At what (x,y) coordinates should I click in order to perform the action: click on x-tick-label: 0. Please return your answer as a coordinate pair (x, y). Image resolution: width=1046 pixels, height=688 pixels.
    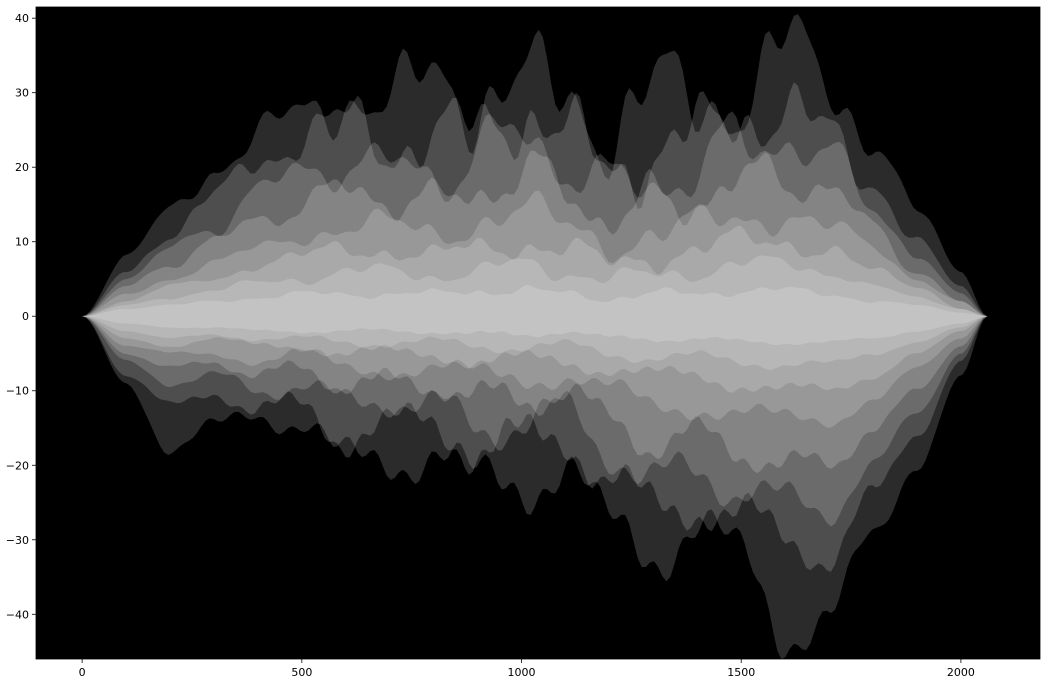
    Looking at the image, I should click on (82, 672).